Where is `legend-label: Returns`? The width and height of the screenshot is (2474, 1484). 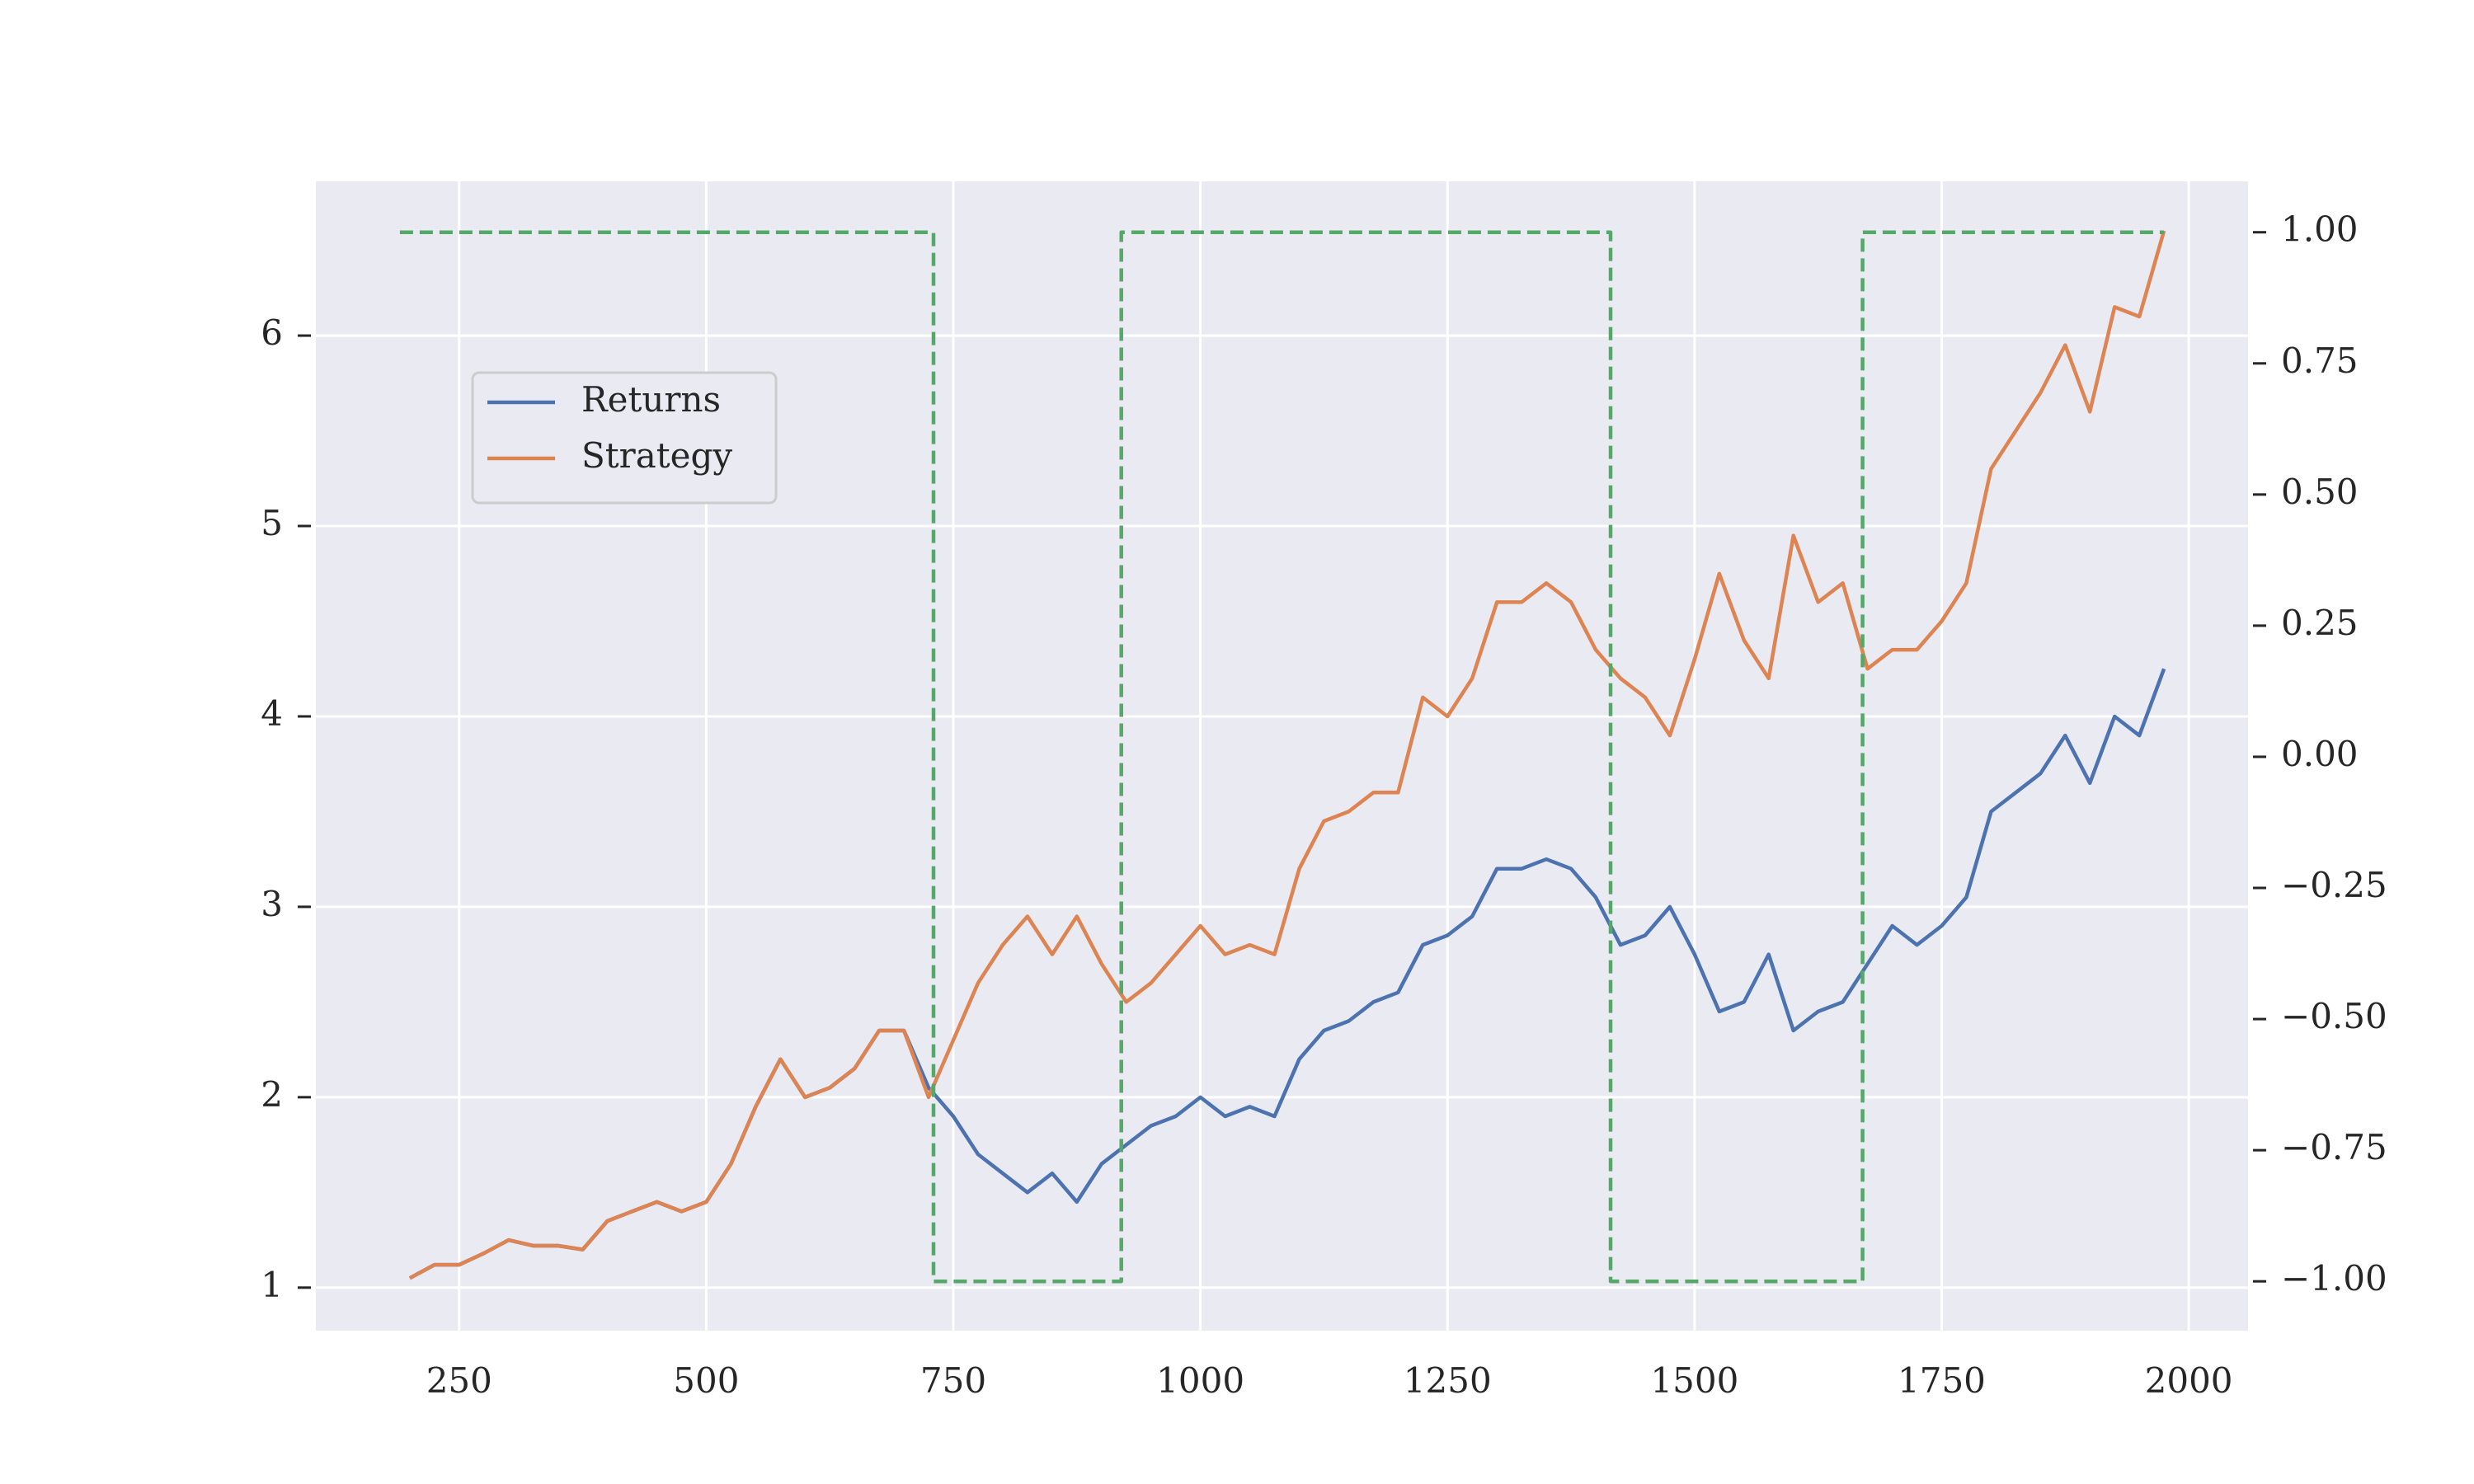 legend-label: Returns is located at coordinates (651, 399).